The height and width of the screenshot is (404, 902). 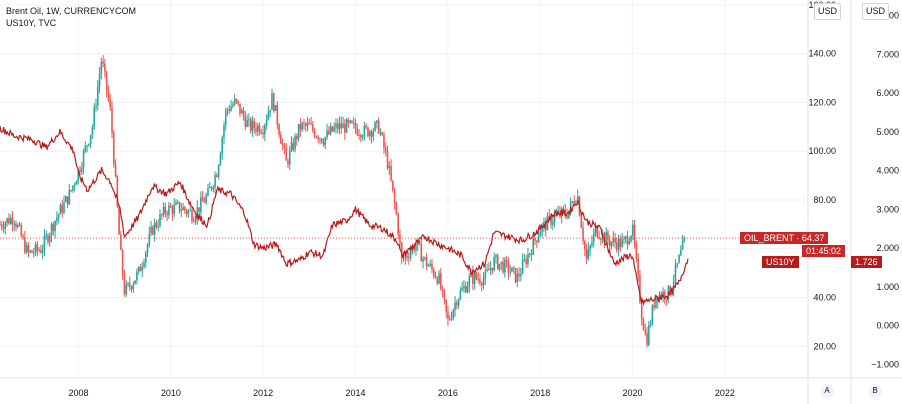 I want to click on right-axis-tick-label: 2.000, so click(x=887, y=248).